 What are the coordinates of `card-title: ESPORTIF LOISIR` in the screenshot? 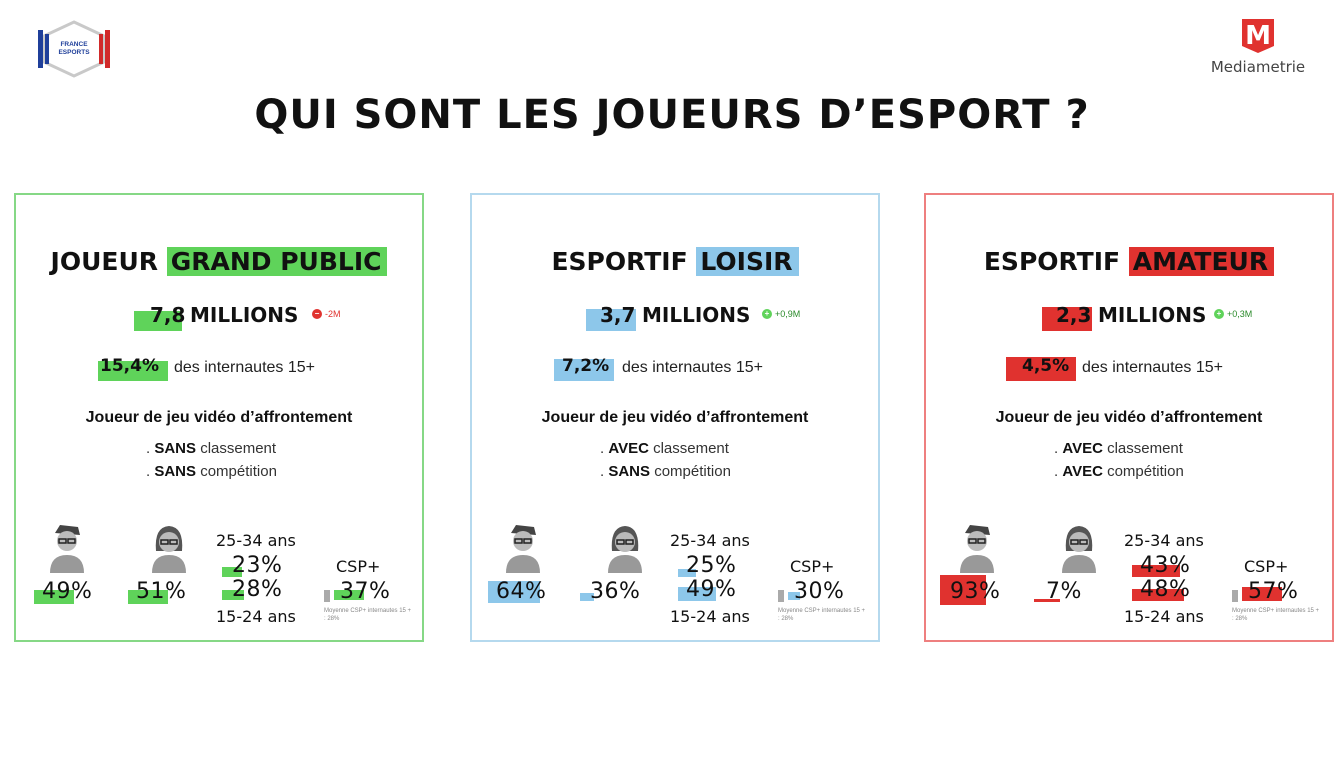 It's located at (675, 261).